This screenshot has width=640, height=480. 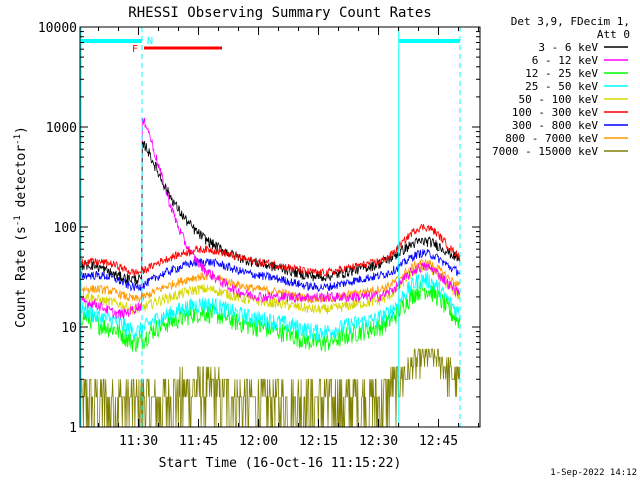 I want to click on legend-label-3: 25 - 50 keV, so click(x=561, y=86).